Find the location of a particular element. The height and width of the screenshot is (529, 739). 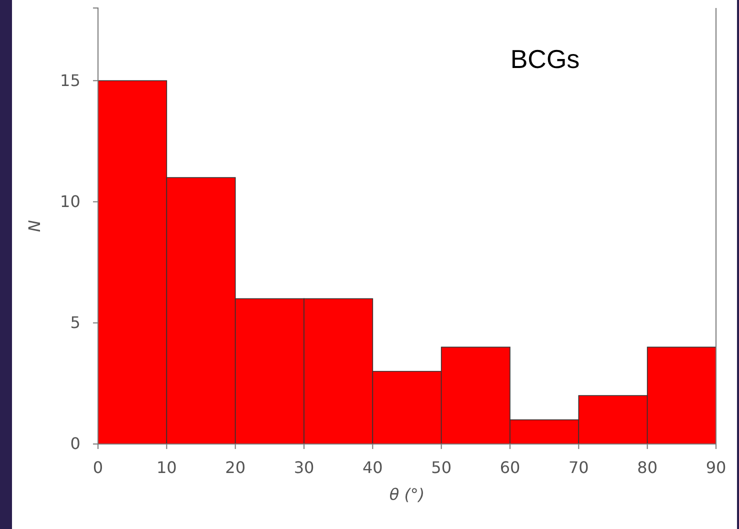

y-tick-label: 15 is located at coordinates (70, 80).